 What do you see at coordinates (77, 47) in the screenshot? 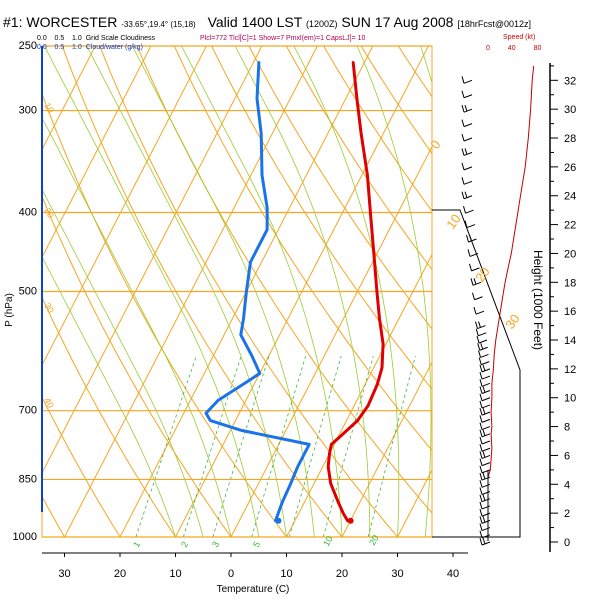
I see `cloudwater-tick-2: 1.0` at bounding box center [77, 47].